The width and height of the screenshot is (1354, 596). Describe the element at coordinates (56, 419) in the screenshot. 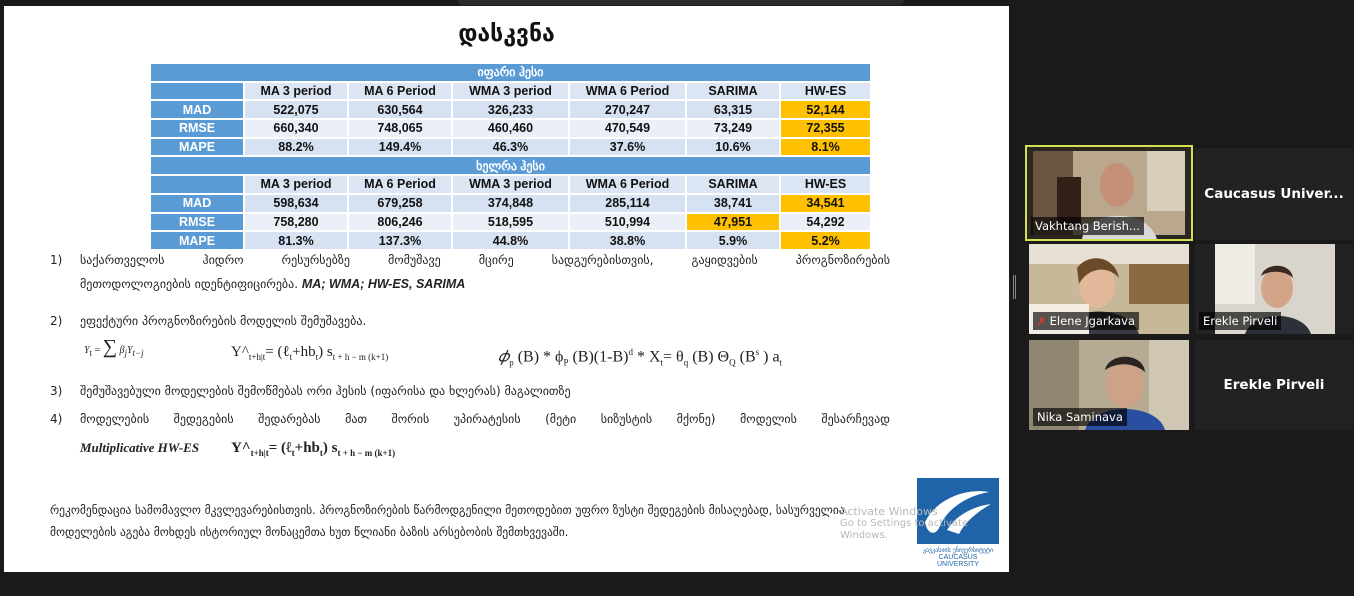

I see `item-number: 4)` at that location.